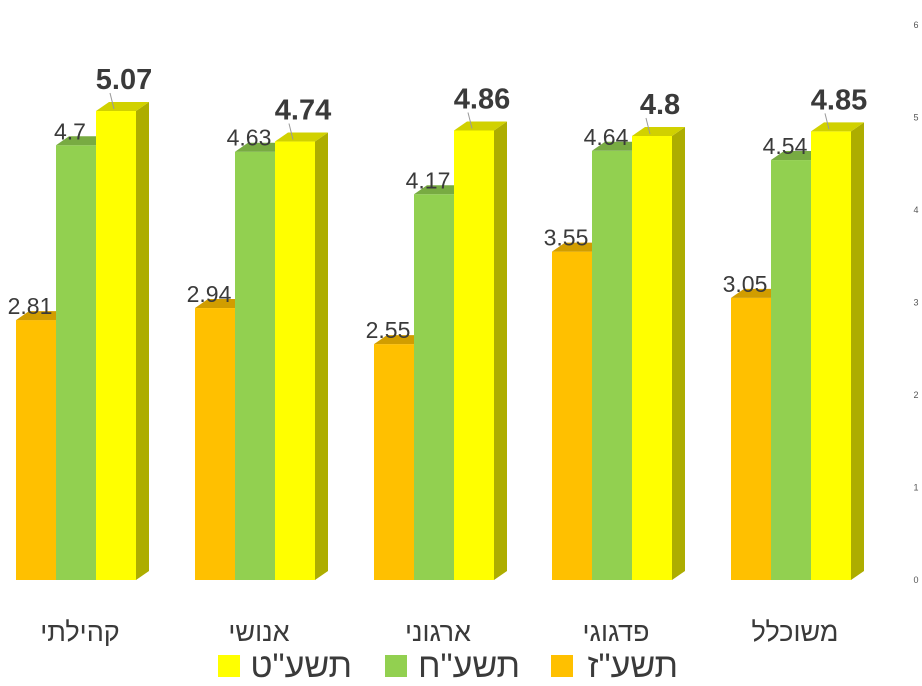 Image resolution: width=922 pixels, height=686 pixels. What do you see at coordinates (915, 395) in the screenshot?
I see `y-tick-label: 2` at bounding box center [915, 395].